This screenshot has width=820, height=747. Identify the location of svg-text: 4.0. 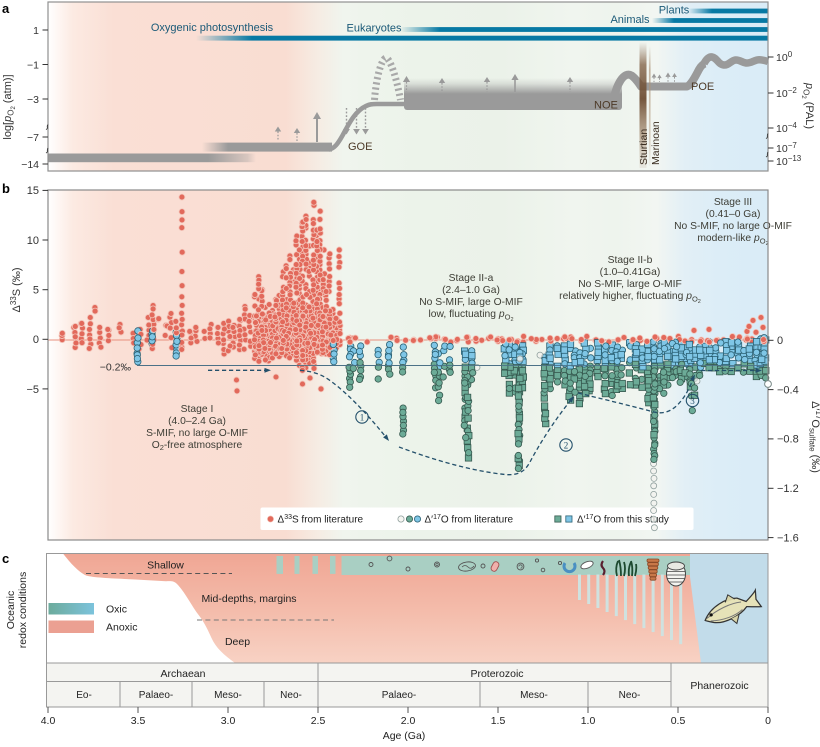
(48, 721).